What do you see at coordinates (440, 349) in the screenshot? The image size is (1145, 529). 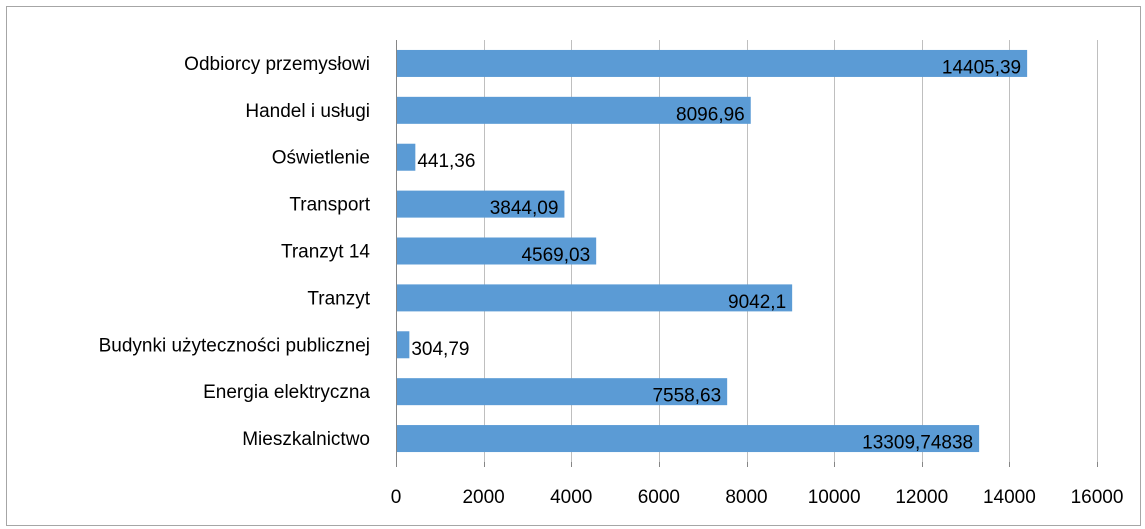 I see `data-label: 304,79` at bounding box center [440, 349].